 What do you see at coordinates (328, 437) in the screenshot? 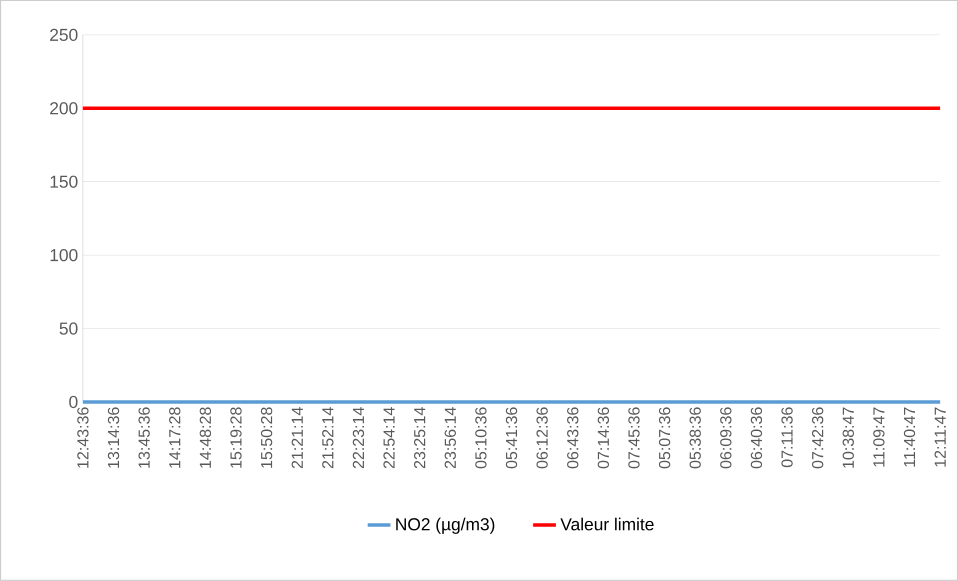
I see `x-tick-label: 21:52:14` at bounding box center [328, 437].